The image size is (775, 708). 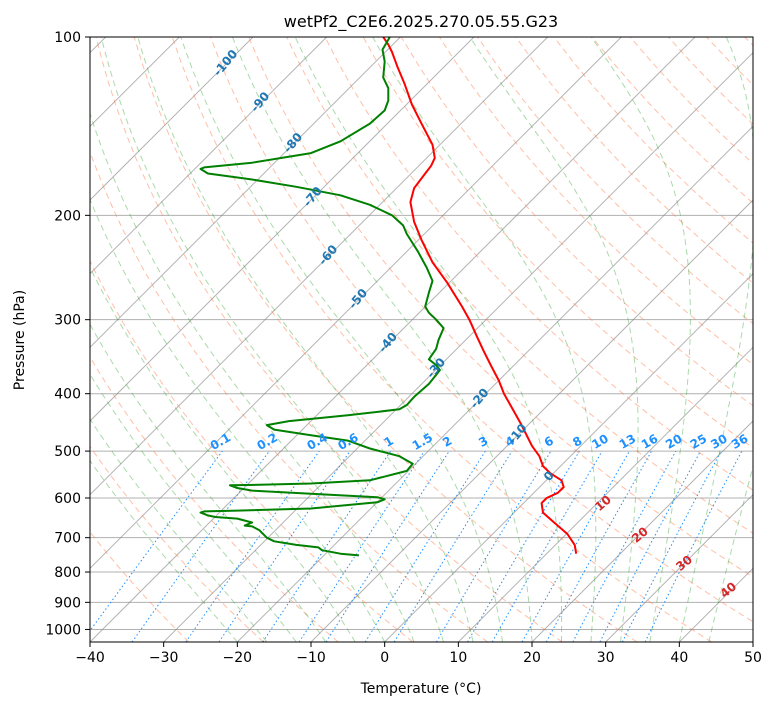 I want to click on x-tick-label: 40, so click(x=679, y=658).